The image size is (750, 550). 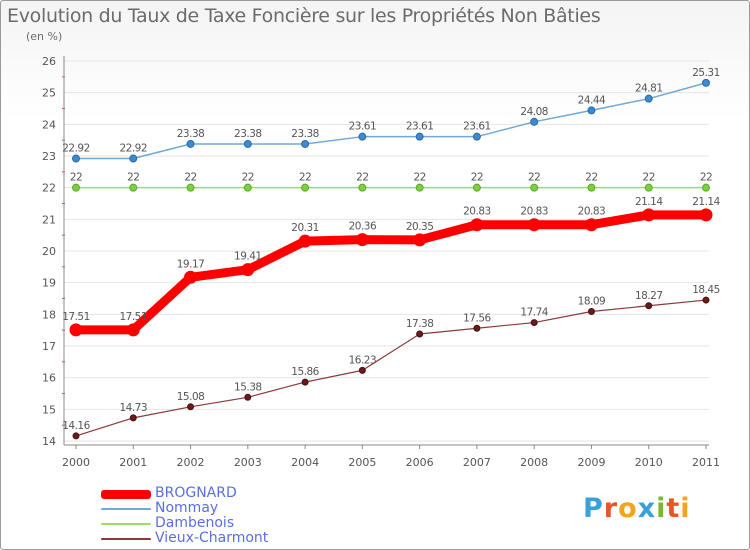 I want to click on data-point-brognard-2008, so click(x=534, y=225).